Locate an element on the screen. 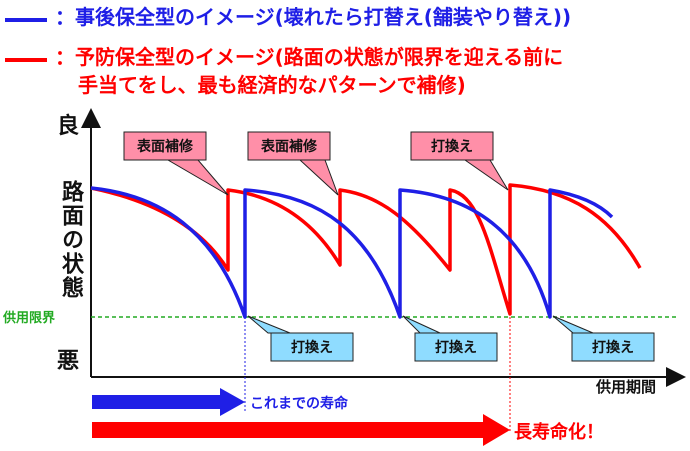  red-callout-2: 表面補修 is located at coordinates (293, 163).